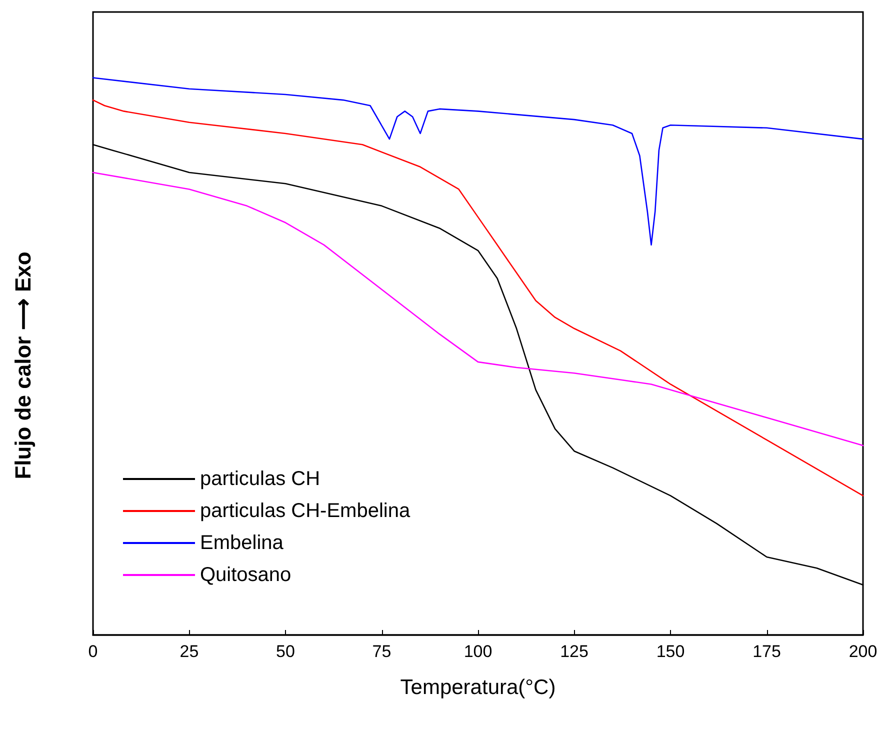 The width and height of the screenshot is (888, 731). What do you see at coordinates (246, 575) in the screenshot?
I see `legend-label: Quitosano` at bounding box center [246, 575].